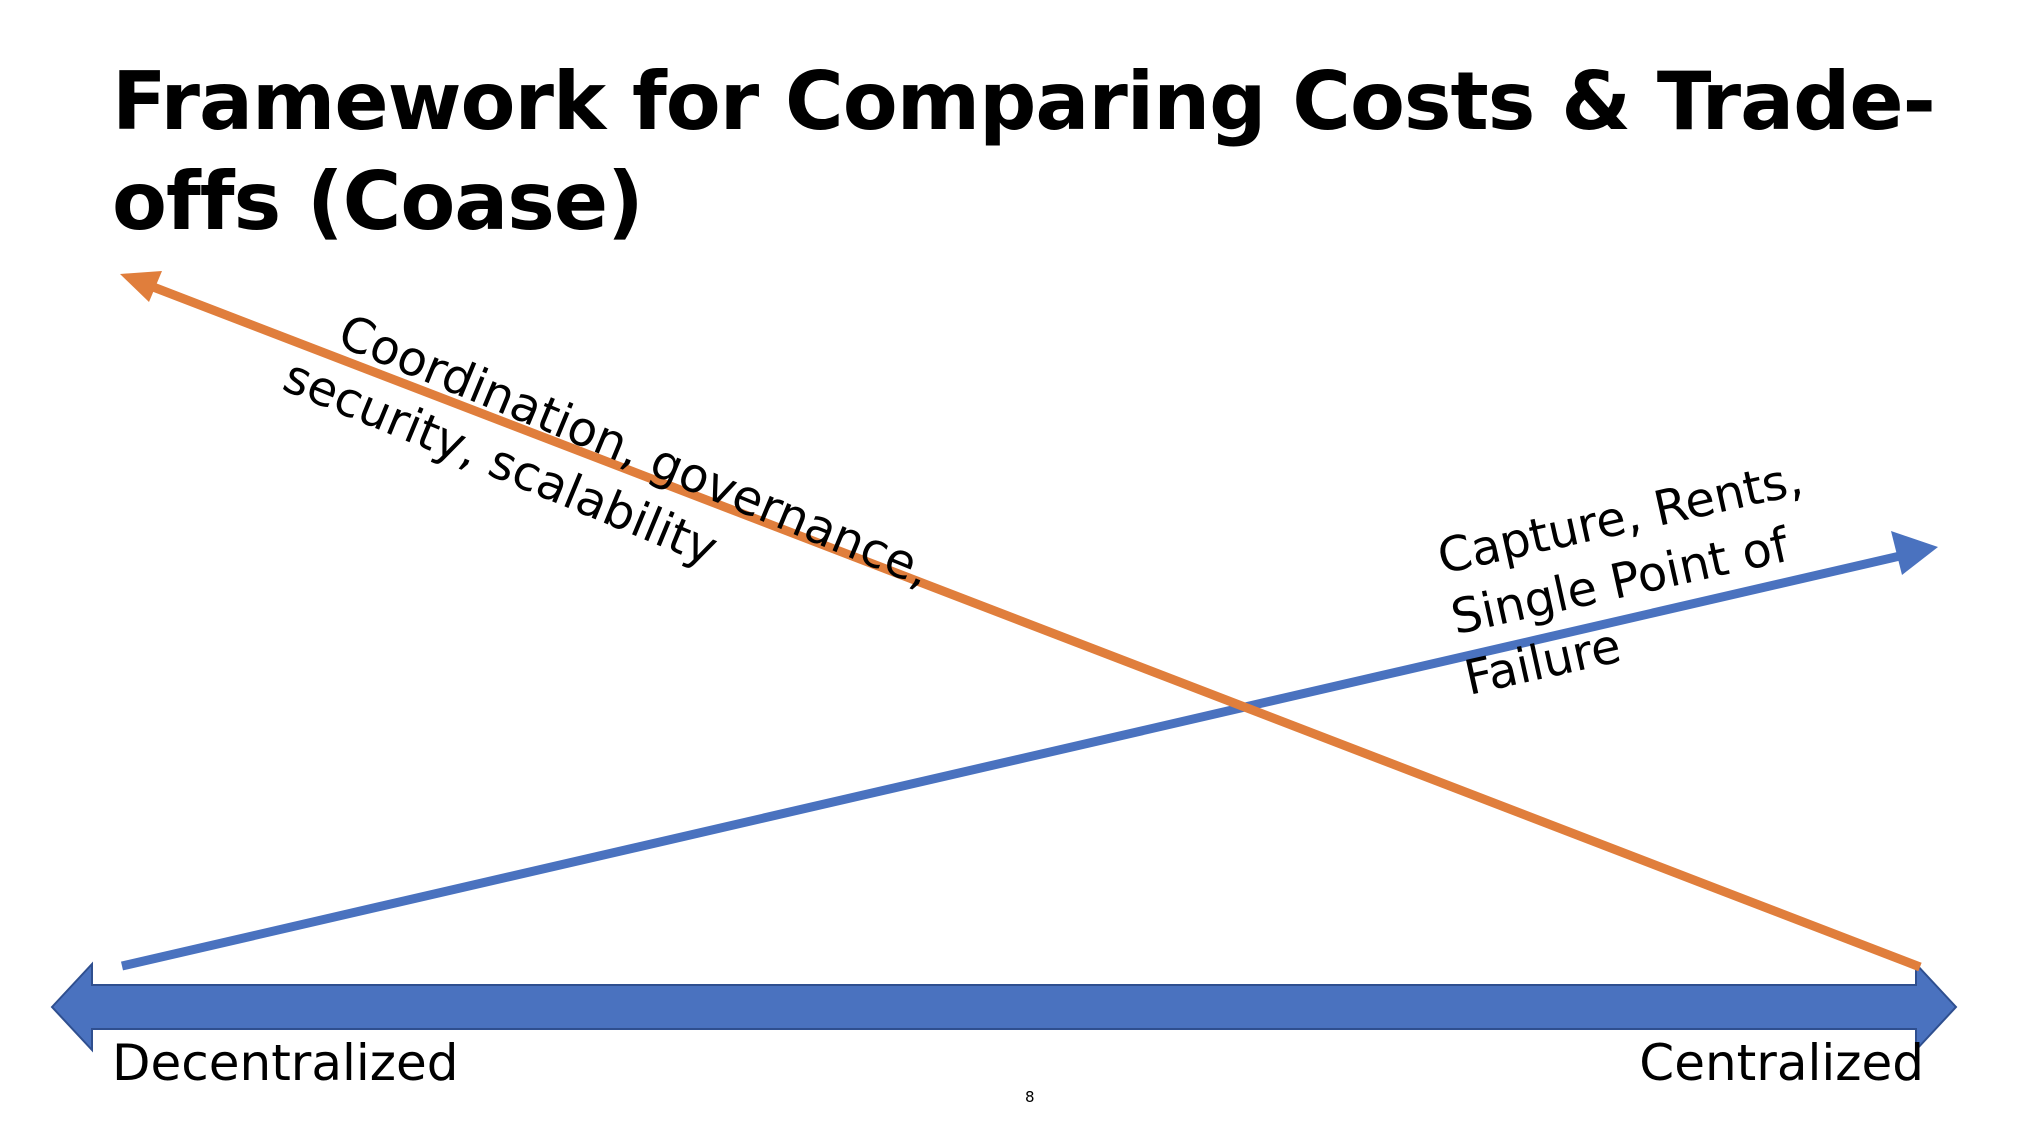 The image size is (2030, 1140). Describe the element at coordinates (1004, 1007) in the screenshot. I see `decentralization-axis-arrow` at that location.